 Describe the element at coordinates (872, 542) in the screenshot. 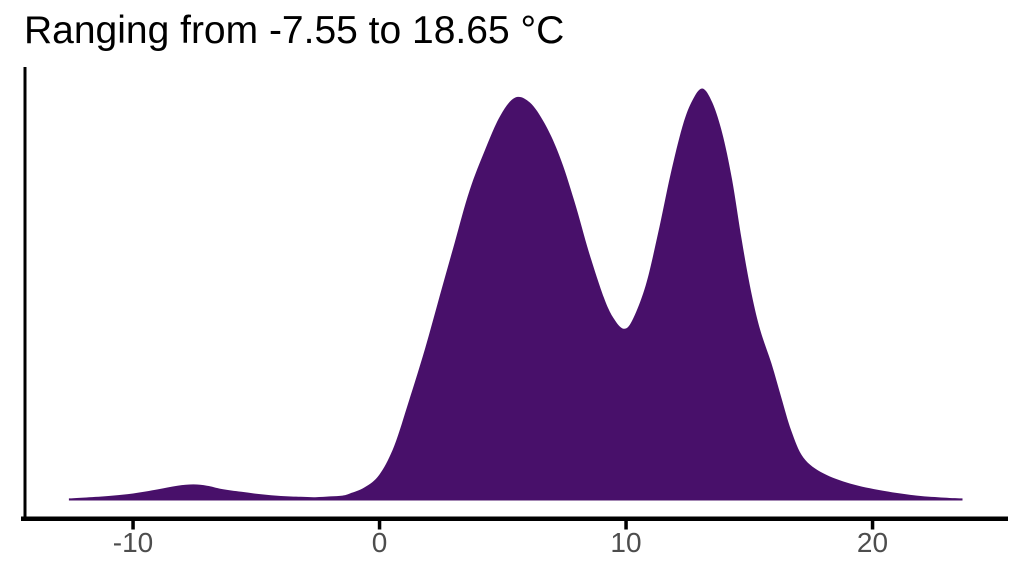

I see `x-tick-label: 20` at that location.